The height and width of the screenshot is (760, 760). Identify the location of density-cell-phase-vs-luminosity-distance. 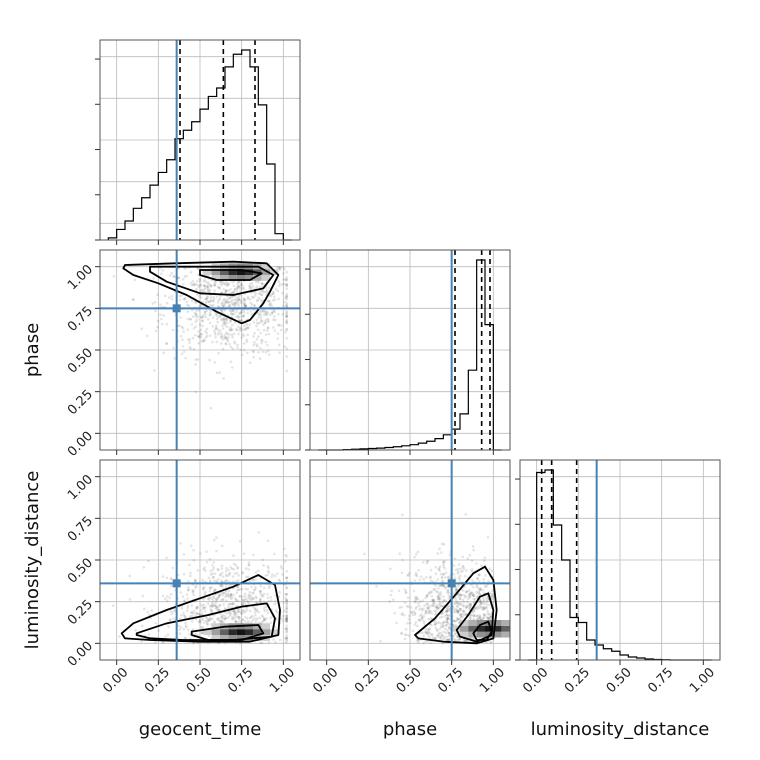
(489, 628).